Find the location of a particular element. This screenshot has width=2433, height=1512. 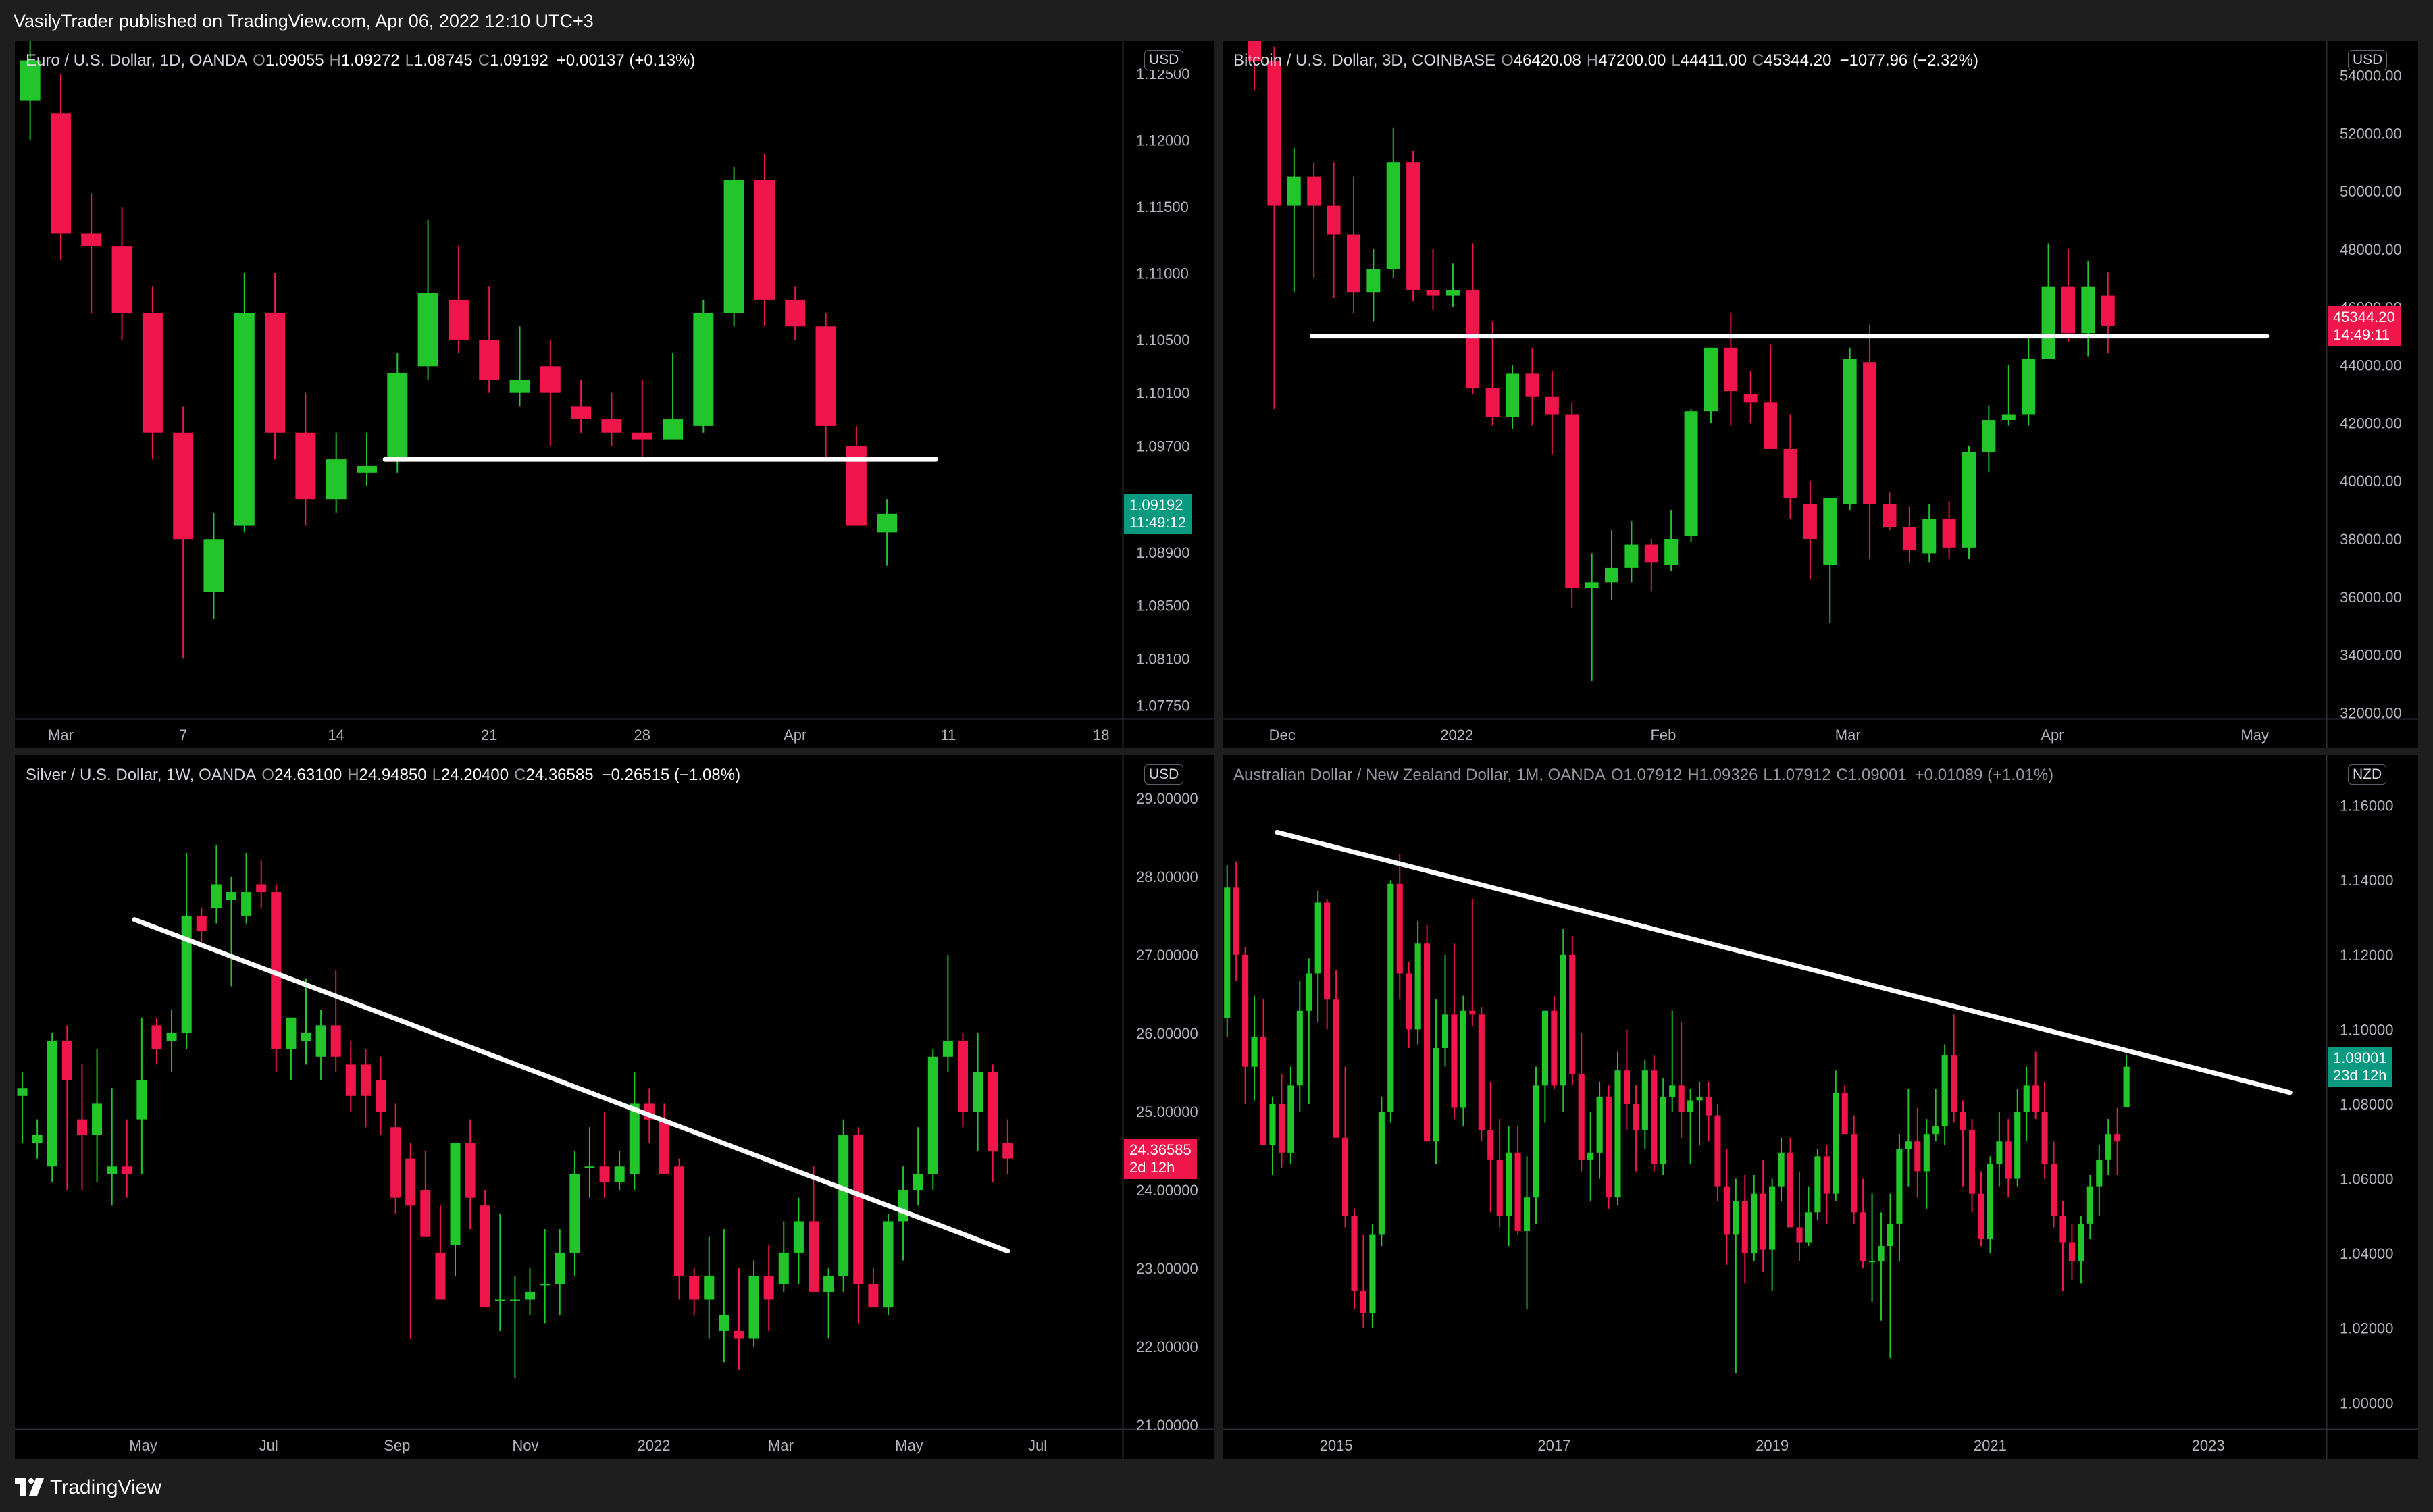

x-tick-label: Feb is located at coordinates (1663, 735).